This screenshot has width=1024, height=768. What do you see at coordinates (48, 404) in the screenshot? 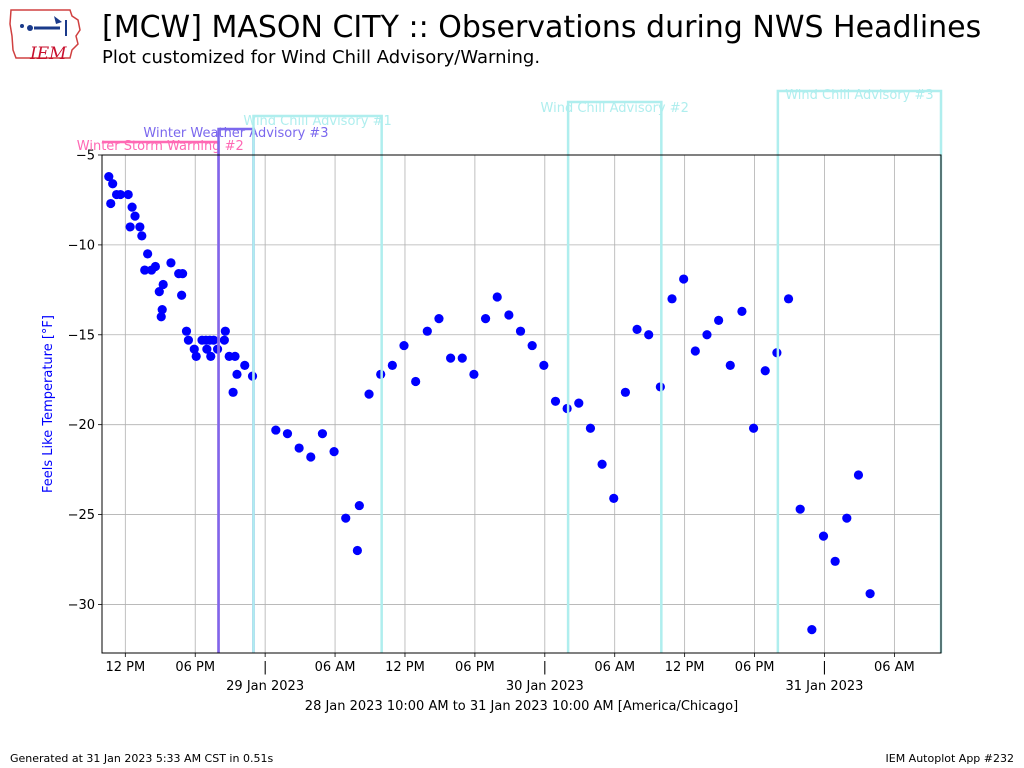
I see `y-axis-label: Feels Like Temperature [°F]` at bounding box center [48, 404].